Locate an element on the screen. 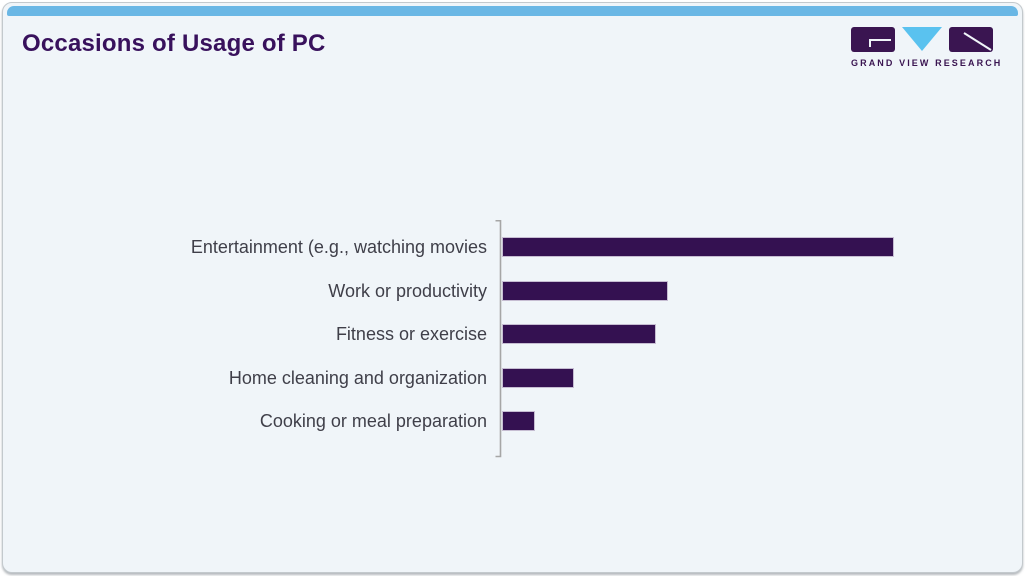  category-label: Home cleaning and organization is located at coordinates (357, 377).